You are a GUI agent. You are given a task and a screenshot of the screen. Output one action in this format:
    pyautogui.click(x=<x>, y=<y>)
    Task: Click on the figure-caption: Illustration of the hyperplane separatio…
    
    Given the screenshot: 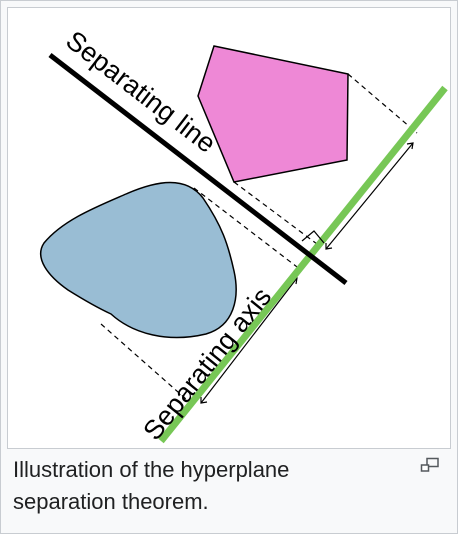 What is the action you would take?
    pyautogui.click(x=151, y=485)
    